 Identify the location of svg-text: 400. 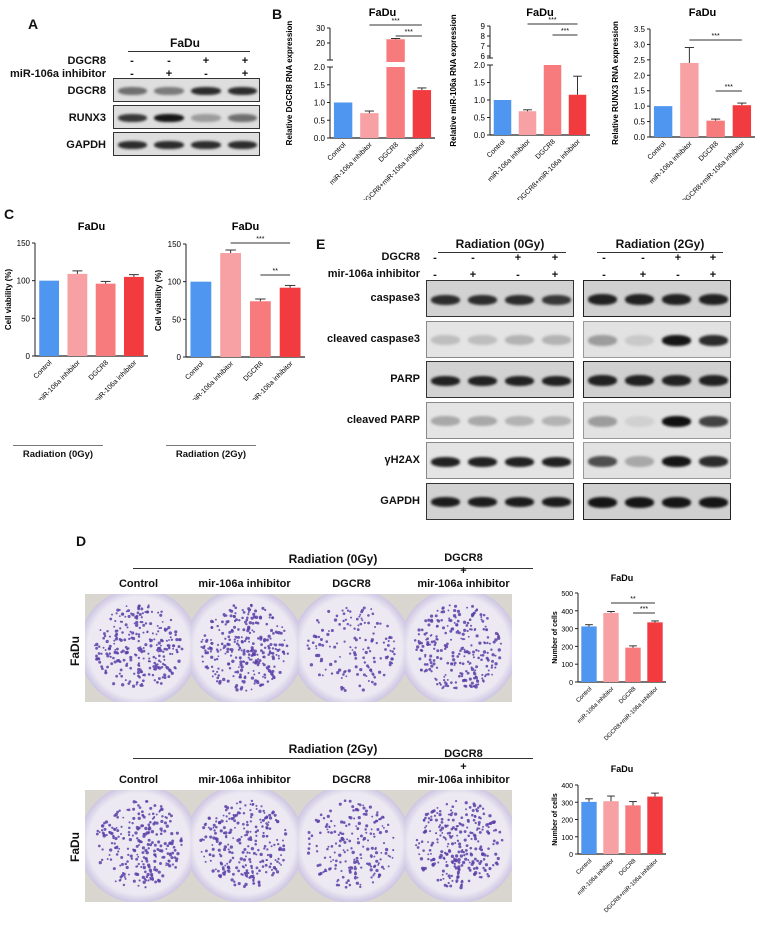
(567, 612).